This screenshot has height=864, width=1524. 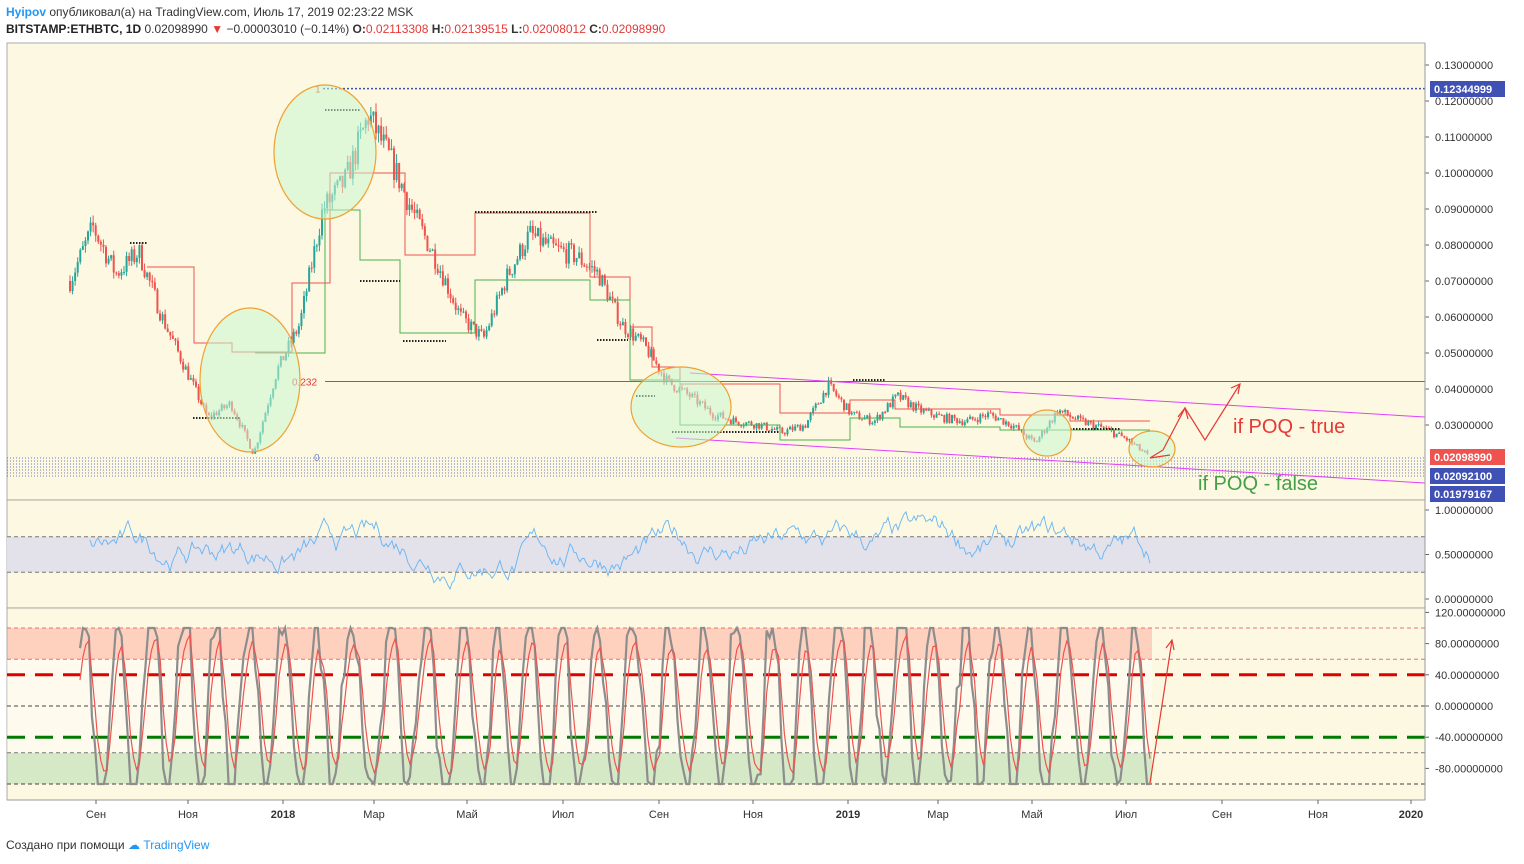 I want to click on symbol-label: BITSTAMP:ETHBTC, 1D, so click(x=74, y=29).